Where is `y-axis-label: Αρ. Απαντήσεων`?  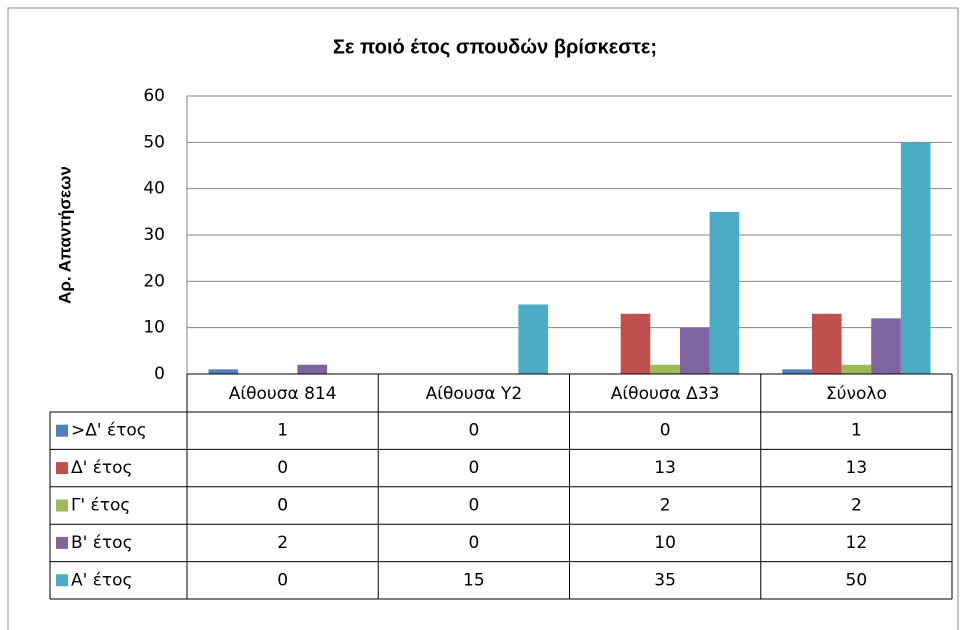
y-axis-label: Αρ. Απαντήσεων is located at coordinates (64, 235).